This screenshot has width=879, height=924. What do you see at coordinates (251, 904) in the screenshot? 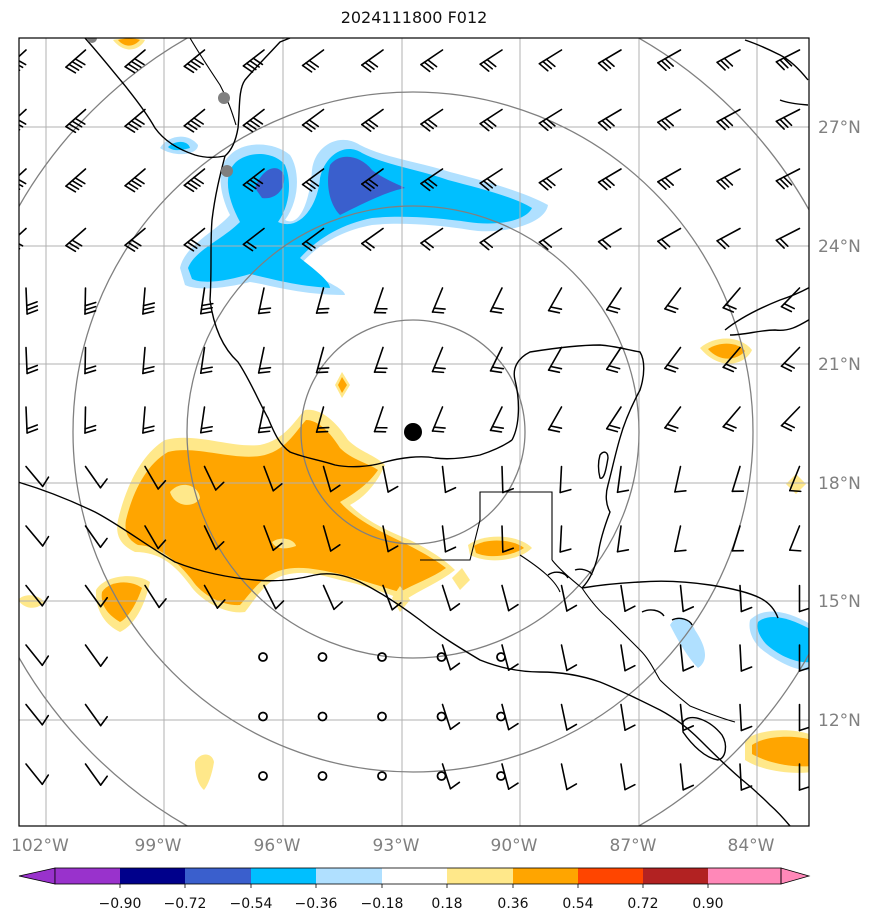
I see `colorbar-tick-label: −0.54` at bounding box center [251, 904].